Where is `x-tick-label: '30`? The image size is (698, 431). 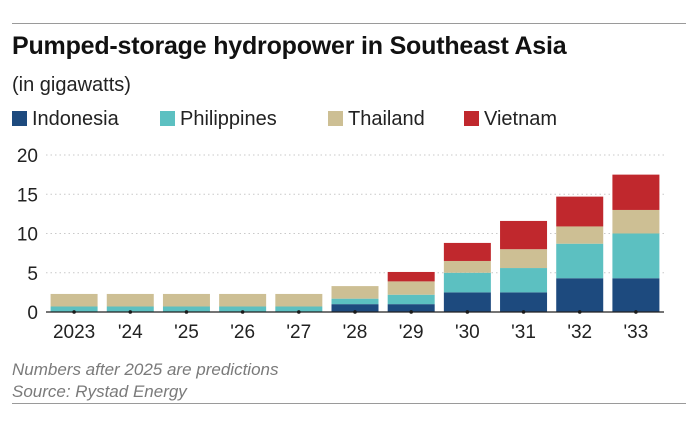
x-tick-label: '30 is located at coordinates (467, 332).